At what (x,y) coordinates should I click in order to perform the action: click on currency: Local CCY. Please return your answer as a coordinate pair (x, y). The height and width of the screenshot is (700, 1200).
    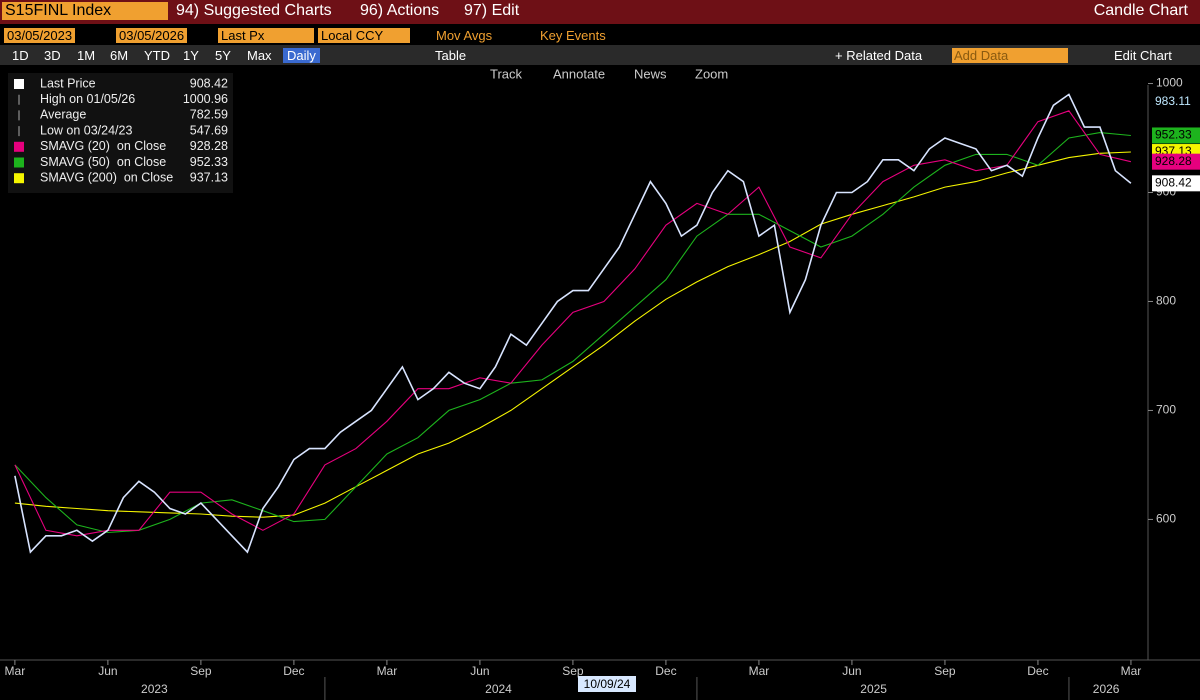
    Looking at the image, I should click on (364, 35).